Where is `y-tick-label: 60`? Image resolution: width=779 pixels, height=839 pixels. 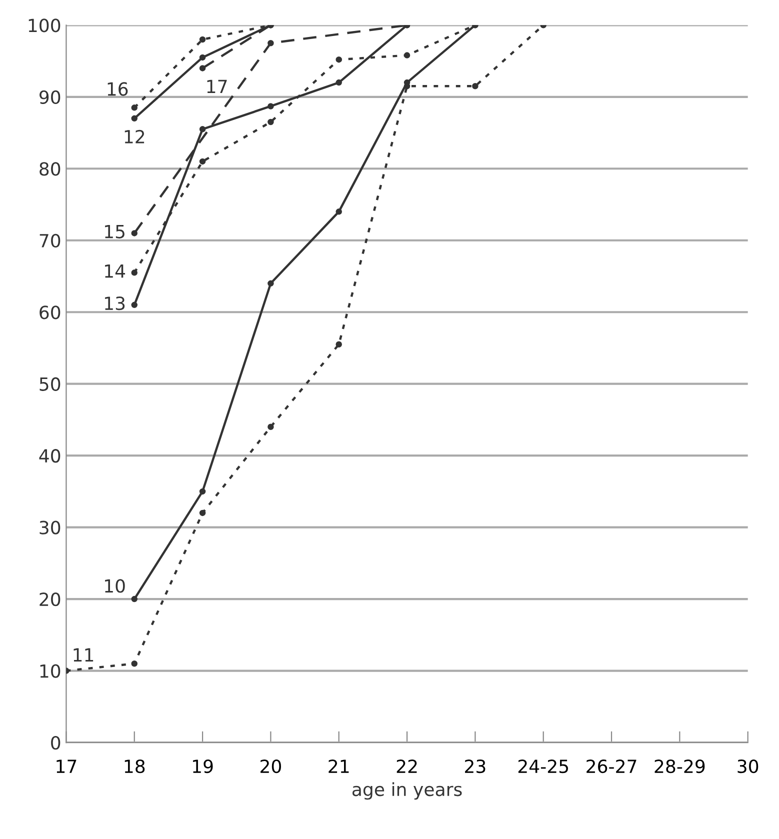
y-tick-label: 60 is located at coordinates (50, 313).